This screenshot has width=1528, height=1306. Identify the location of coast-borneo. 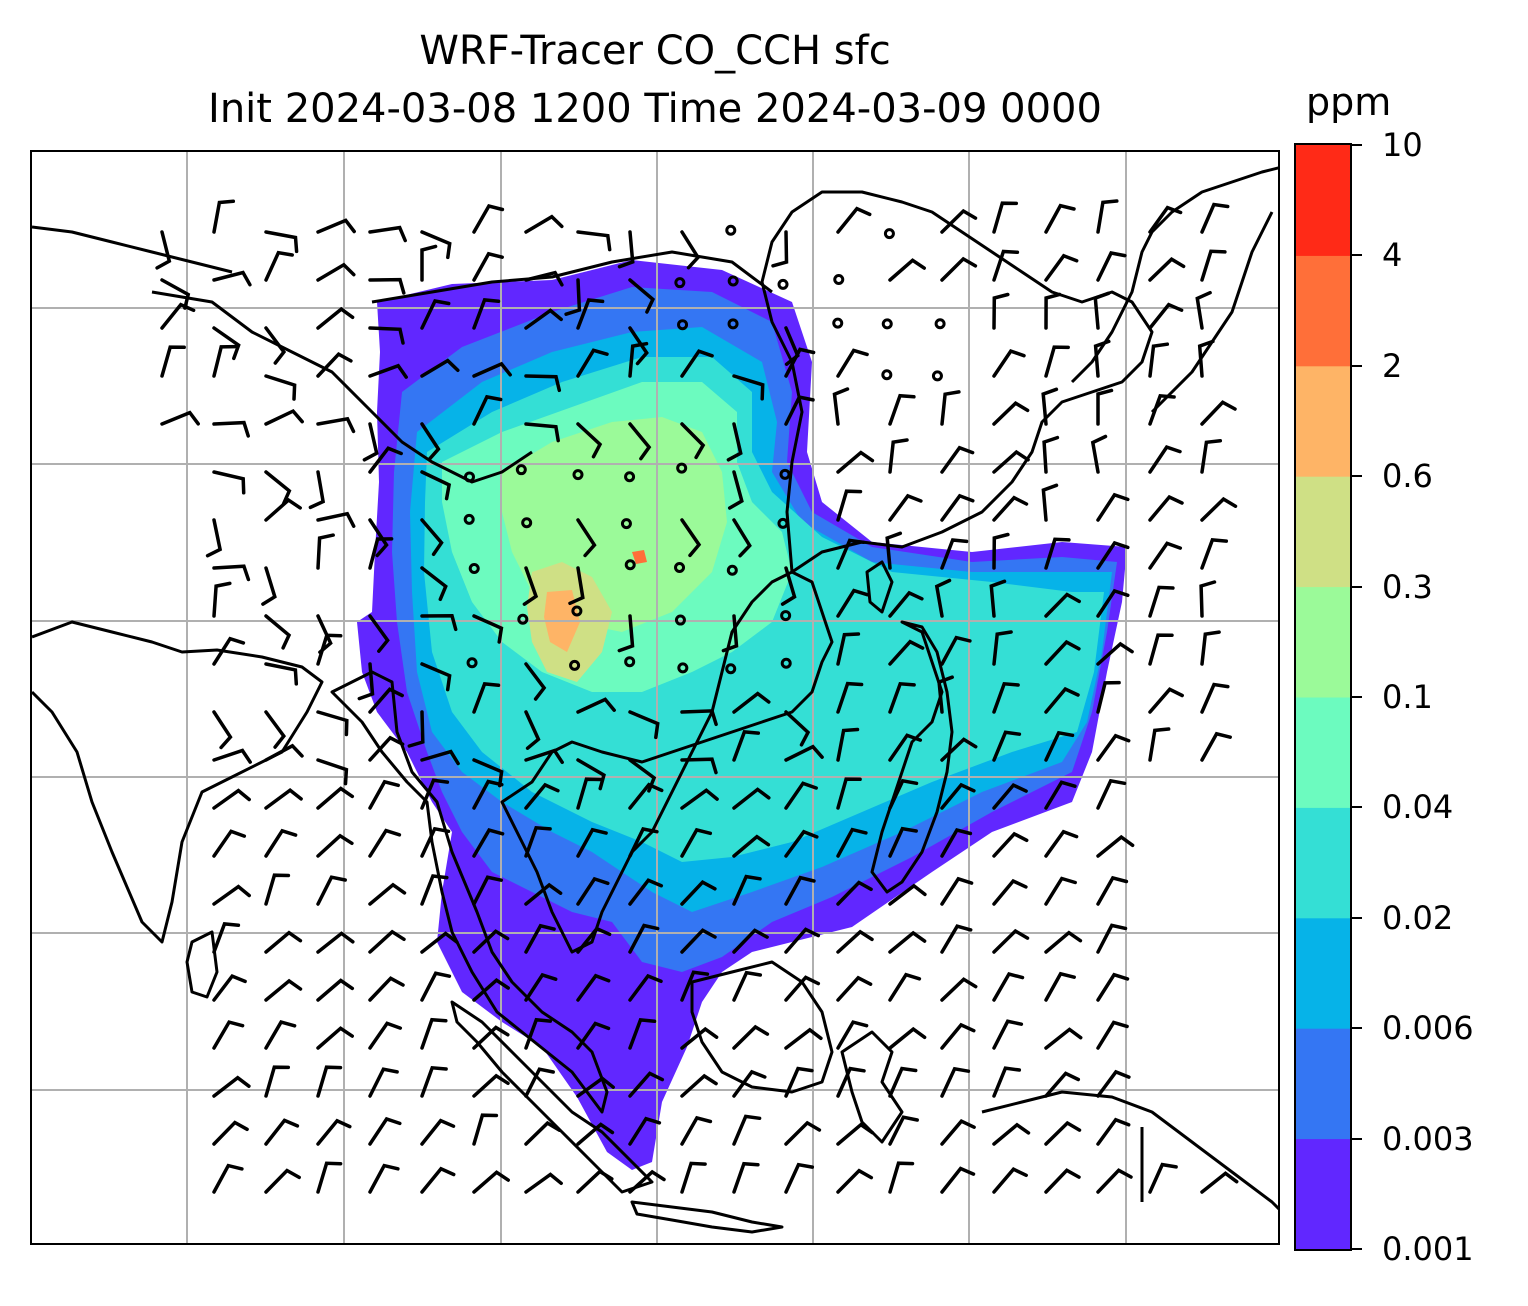
(762, 1027).